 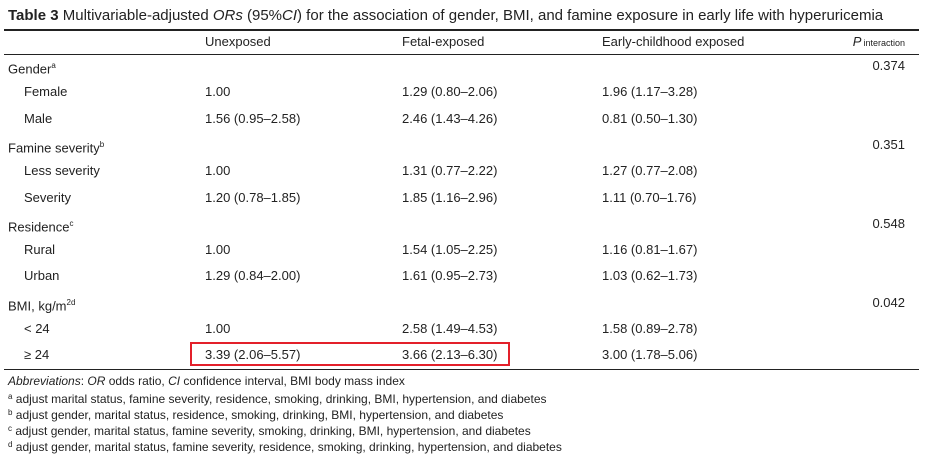 I want to click on row-label: Gendera, so click(x=32, y=67).